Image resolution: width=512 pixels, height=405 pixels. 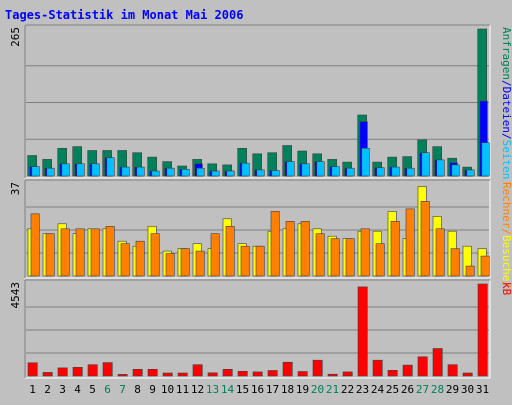 I want to click on x-tick-label-day-6: 6, so click(x=107, y=389).